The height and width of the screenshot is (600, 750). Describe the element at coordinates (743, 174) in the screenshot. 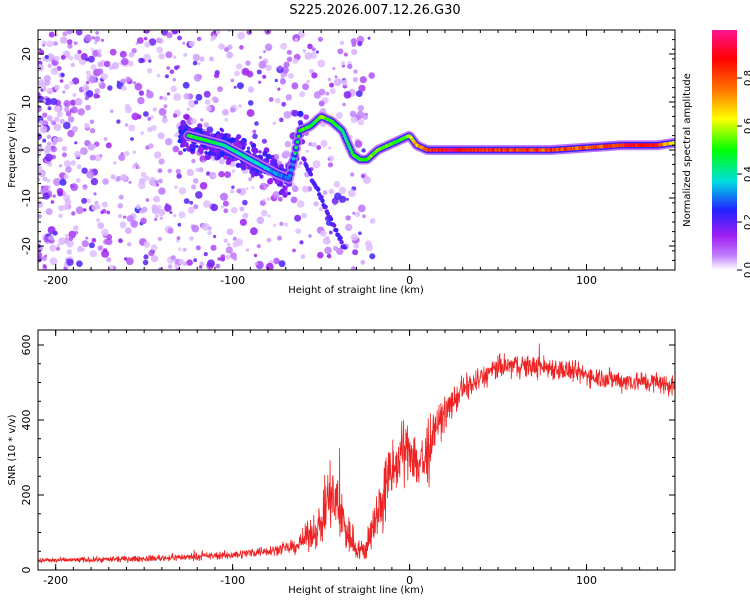

I see `colorbar-ticks: 0.0 0.2 0.4 0.6 0.8` at that location.